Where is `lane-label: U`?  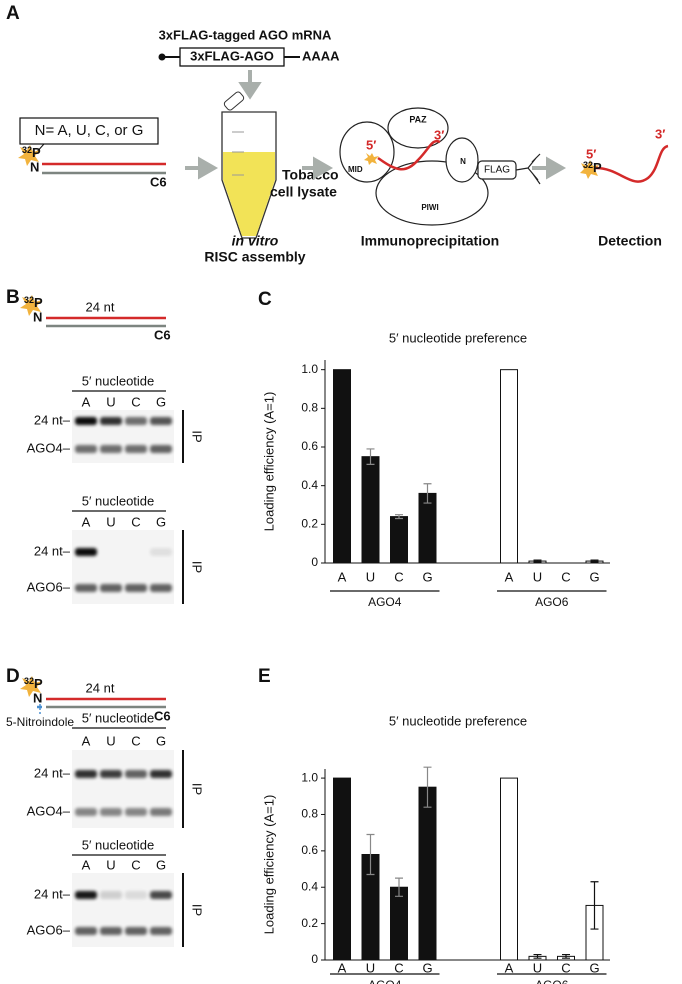 lane-label: U is located at coordinates (110, 740).